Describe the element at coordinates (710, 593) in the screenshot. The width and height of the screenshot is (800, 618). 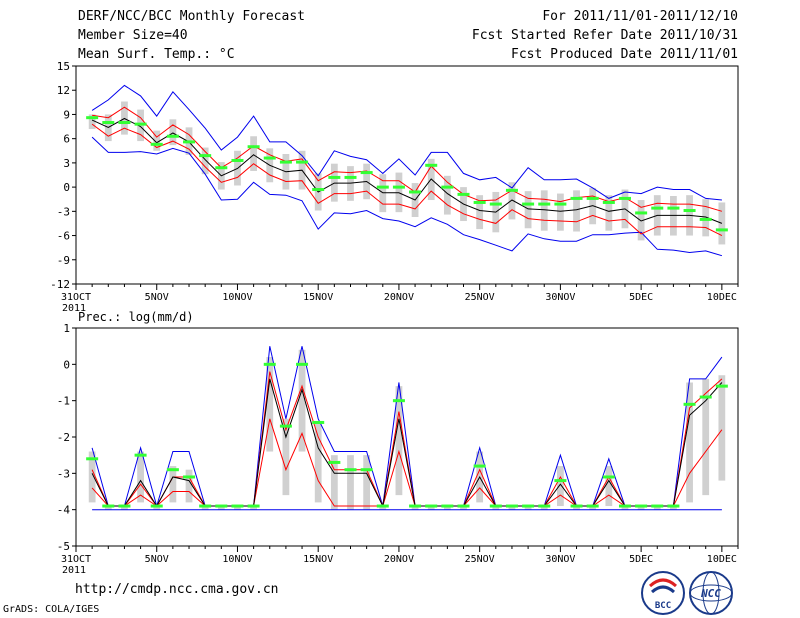
I see `ncc-logo-text: NCC` at that location.